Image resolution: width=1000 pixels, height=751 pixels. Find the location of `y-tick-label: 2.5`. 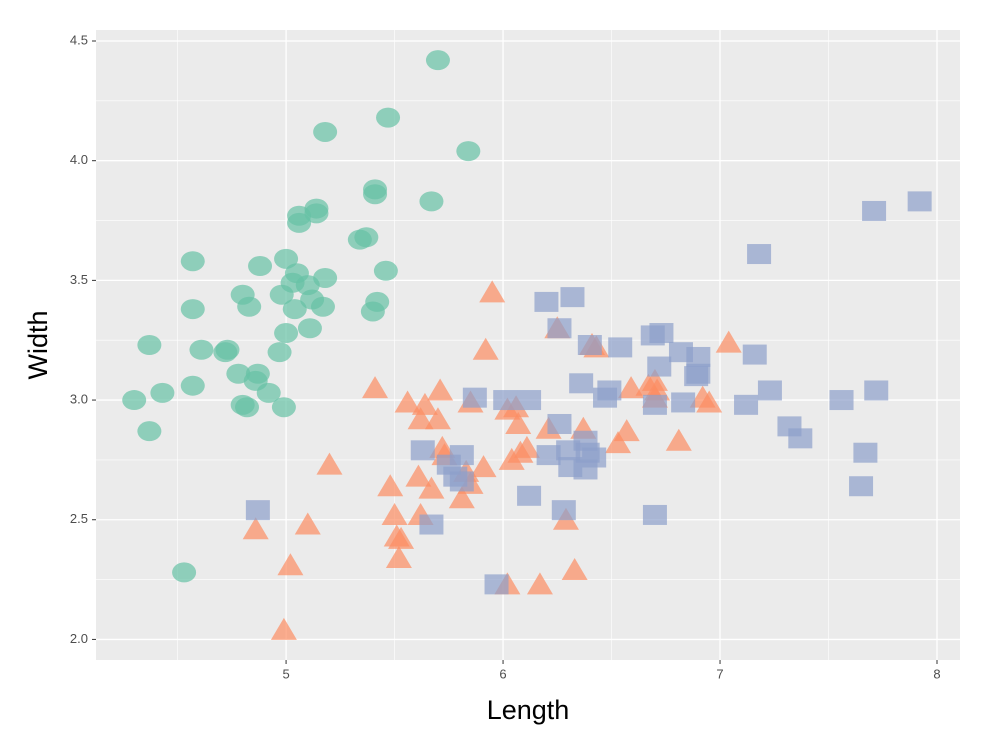

y-tick-label: 2.5 is located at coordinates (79, 518).